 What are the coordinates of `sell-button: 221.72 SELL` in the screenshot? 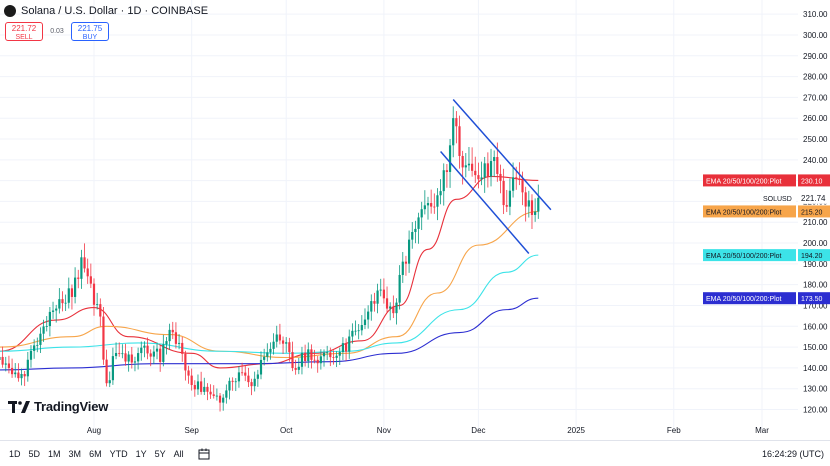 It's located at (24, 31).